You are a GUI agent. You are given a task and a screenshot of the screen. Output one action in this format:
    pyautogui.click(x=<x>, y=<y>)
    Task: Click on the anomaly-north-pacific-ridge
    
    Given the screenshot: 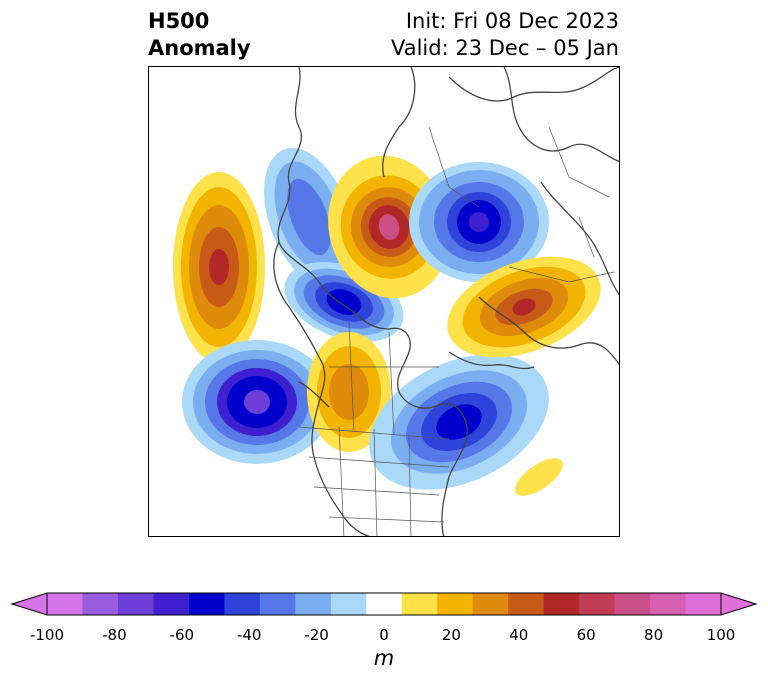 What is the action you would take?
    pyautogui.click(x=219, y=267)
    